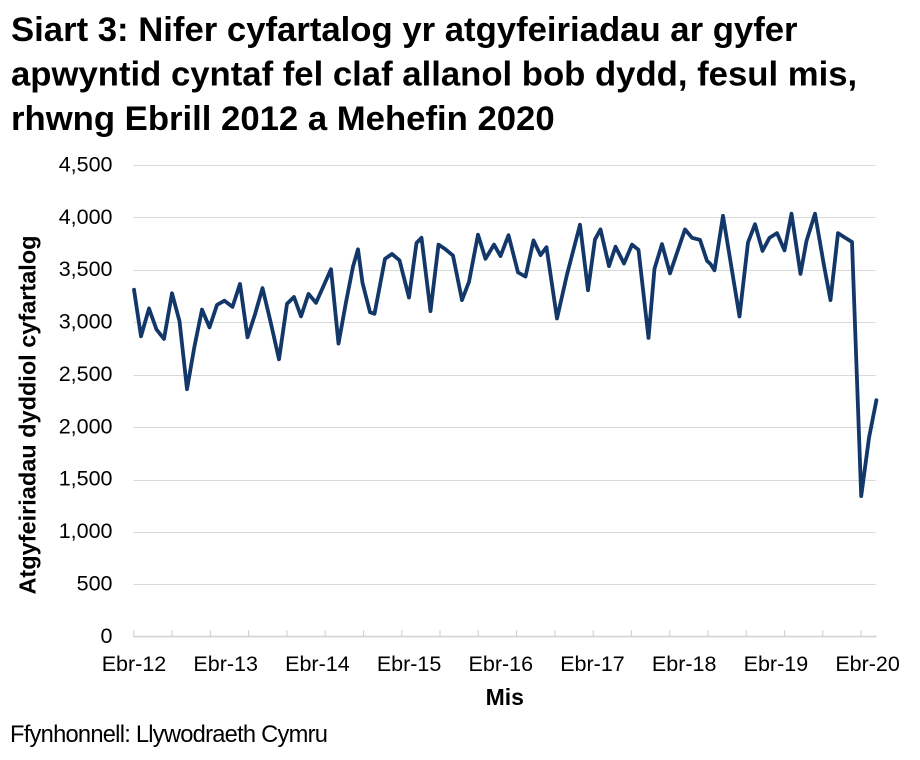 Image resolution: width=920 pixels, height=760 pixels. Describe the element at coordinates (684, 664) in the screenshot. I see `svg-text: Ebr-18` at that location.